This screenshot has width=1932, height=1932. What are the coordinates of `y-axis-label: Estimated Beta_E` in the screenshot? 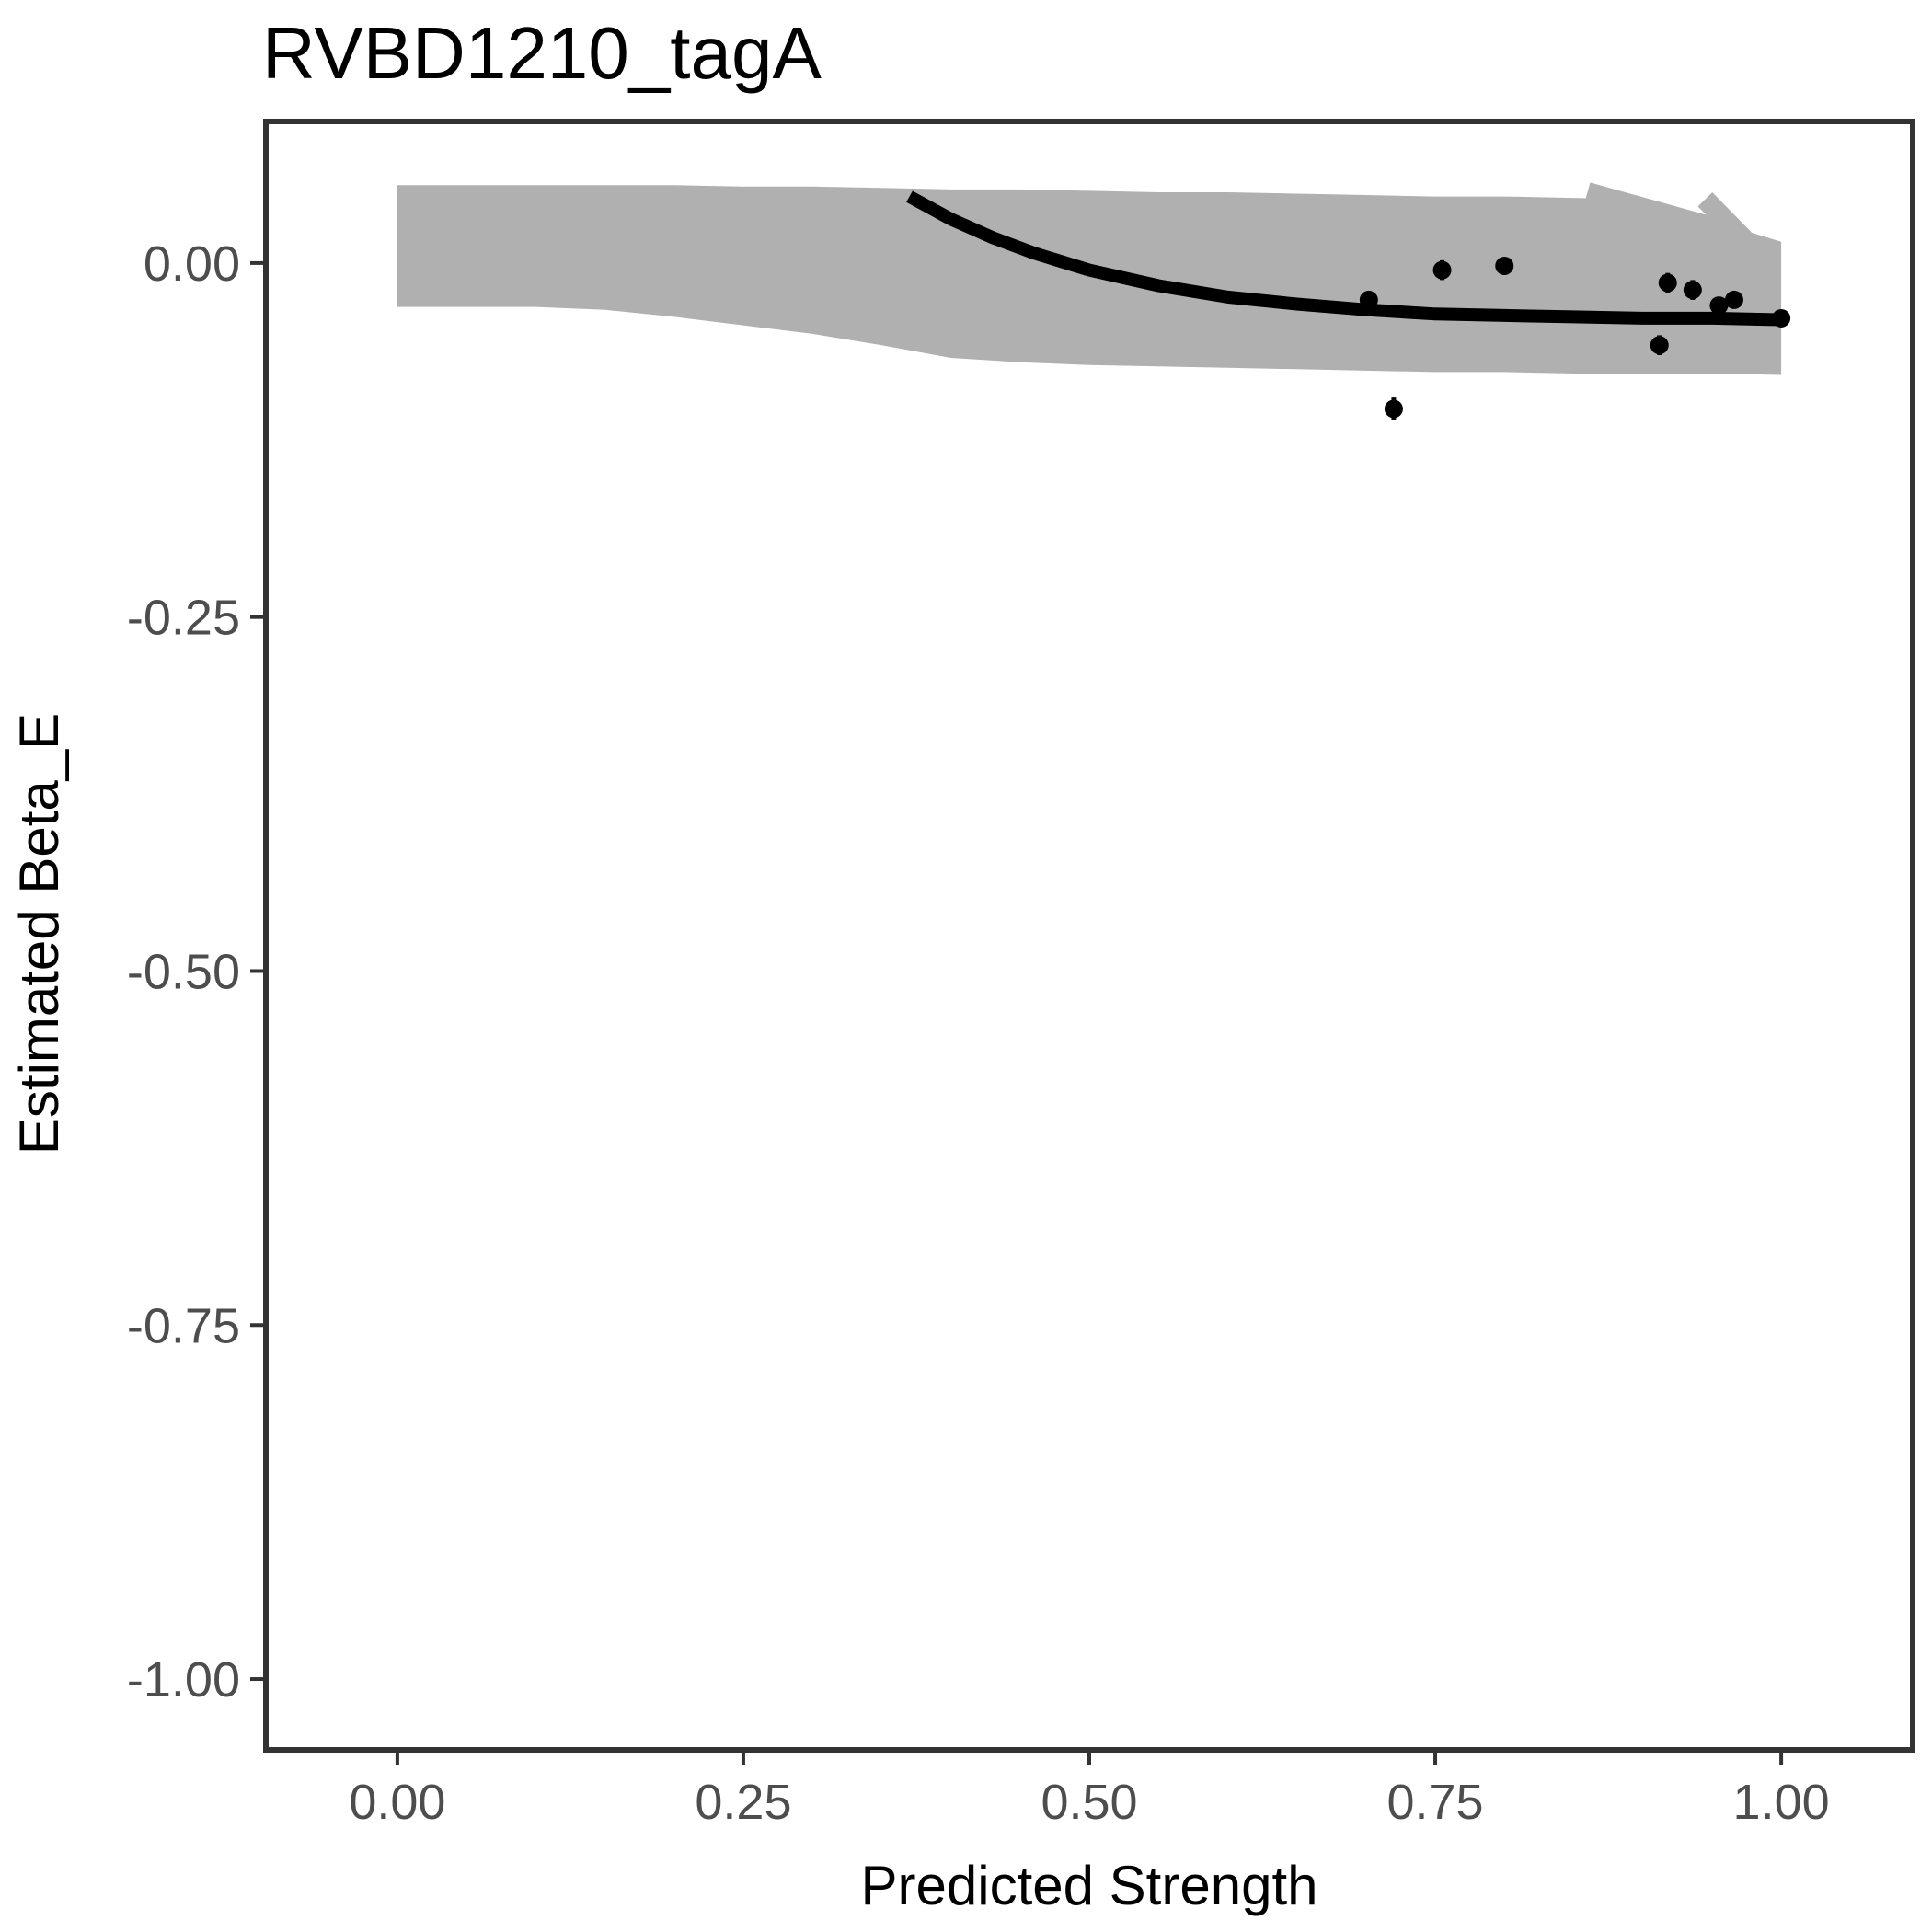 It's located at (39, 934).